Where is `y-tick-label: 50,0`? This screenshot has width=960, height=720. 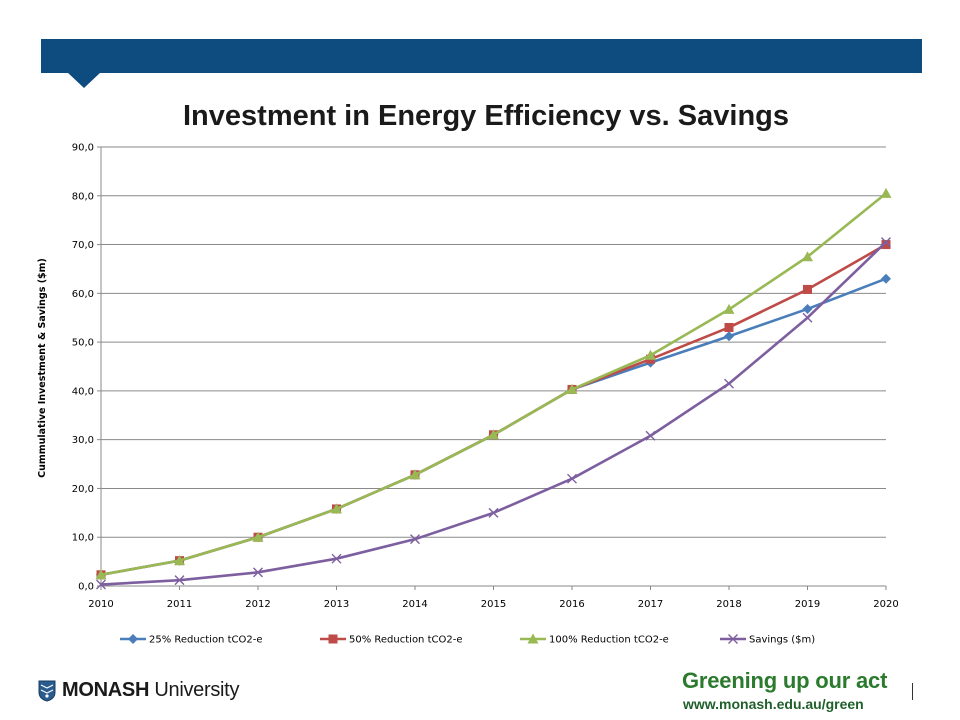 y-tick-label: 50,0 is located at coordinates (83, 343).